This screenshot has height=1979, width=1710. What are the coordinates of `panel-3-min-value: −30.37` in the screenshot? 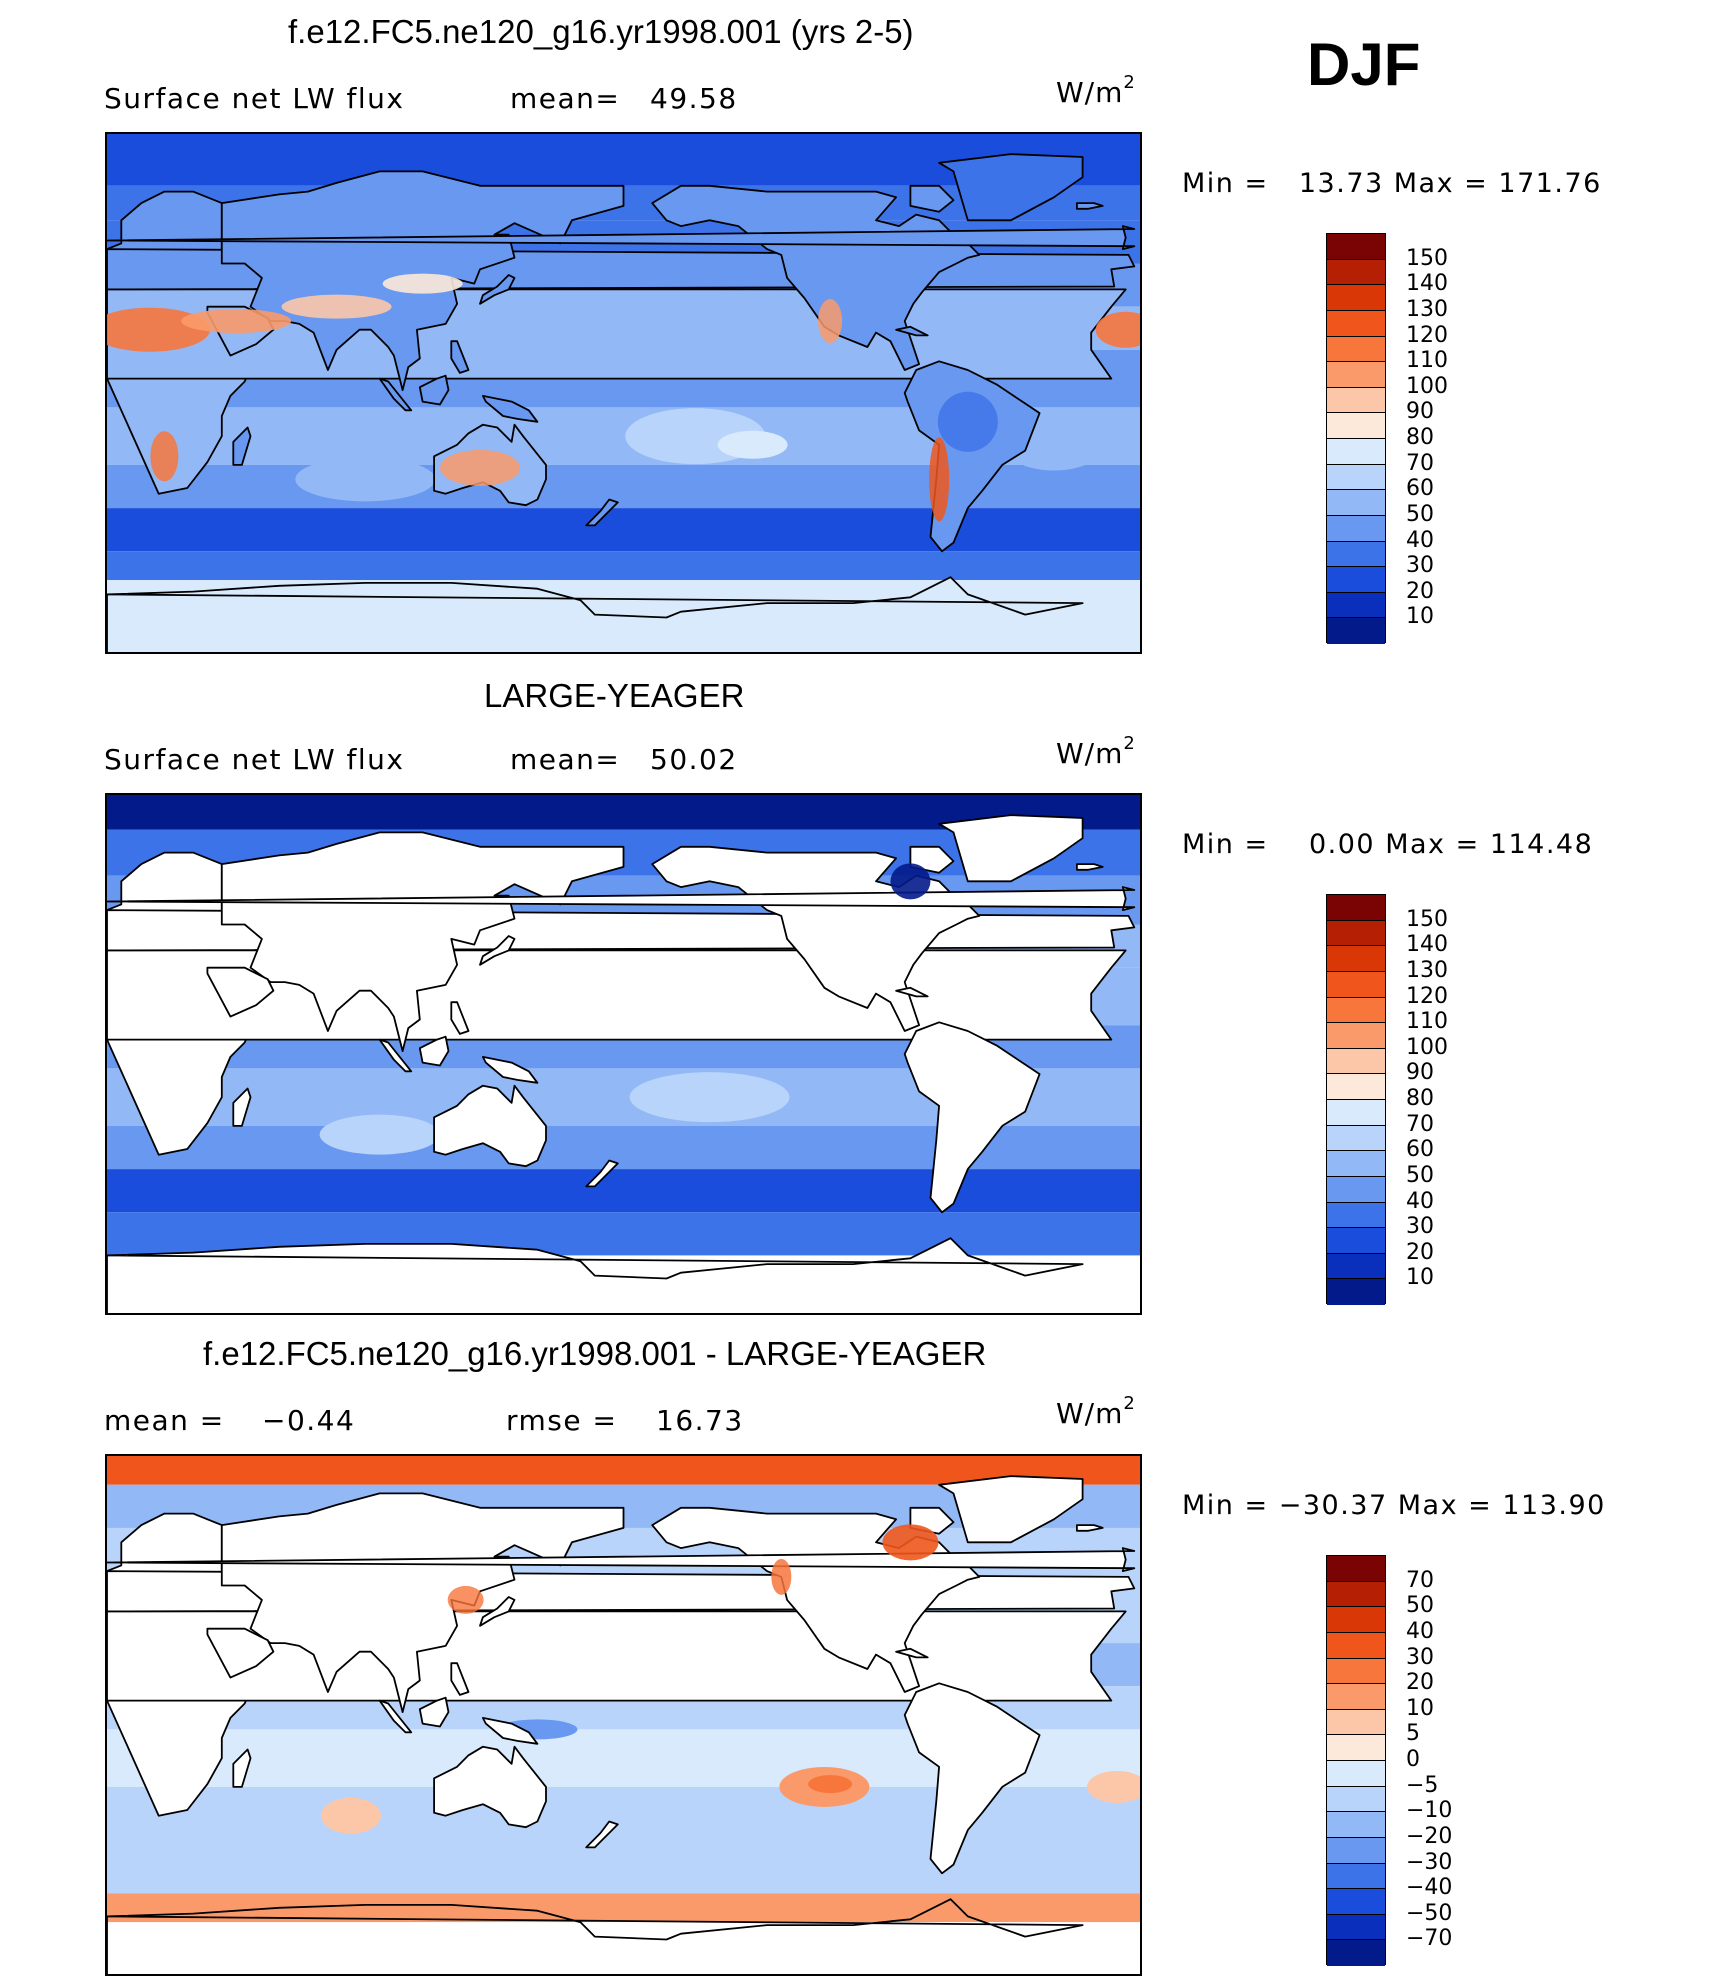 It's located at (1333, 1505).